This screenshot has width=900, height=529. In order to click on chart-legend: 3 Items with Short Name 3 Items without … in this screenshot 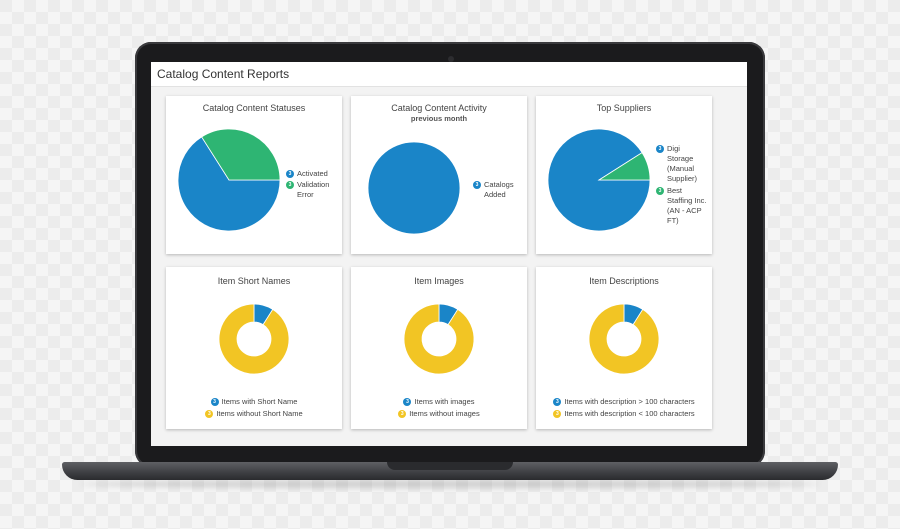, I will do `click(254, 409)`.